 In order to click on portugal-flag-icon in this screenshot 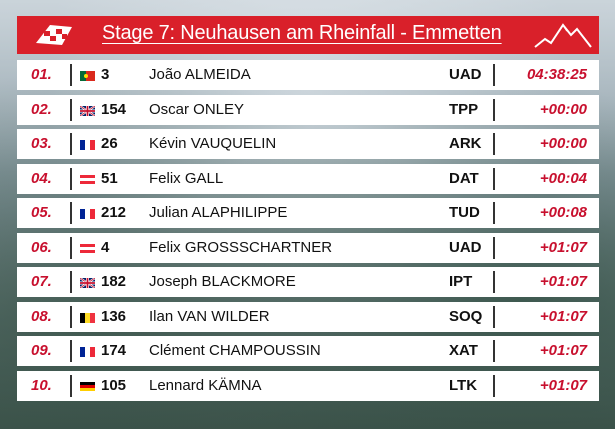, I will do `click(87, 76)`.